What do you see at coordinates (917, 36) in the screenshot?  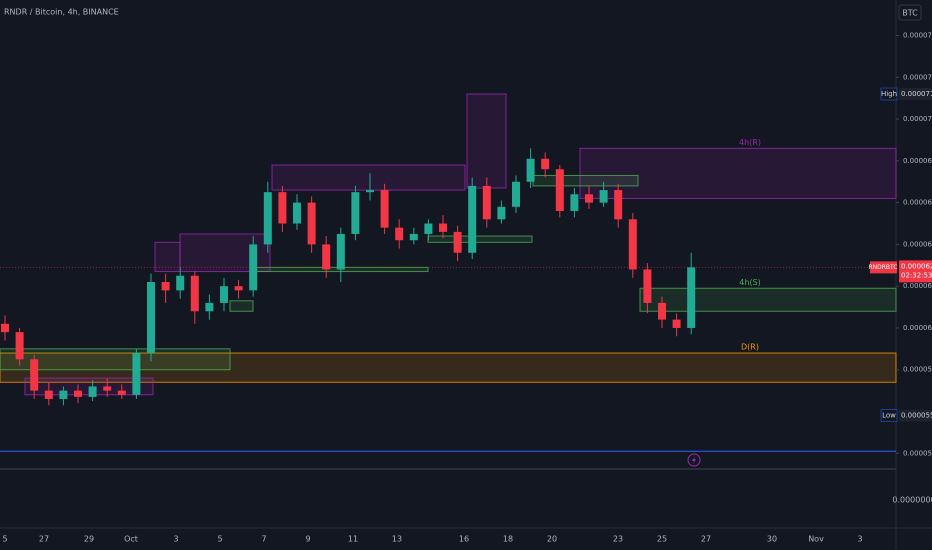 I see `y-tick-label: 0.0000740` at bounding box center [917, 36].